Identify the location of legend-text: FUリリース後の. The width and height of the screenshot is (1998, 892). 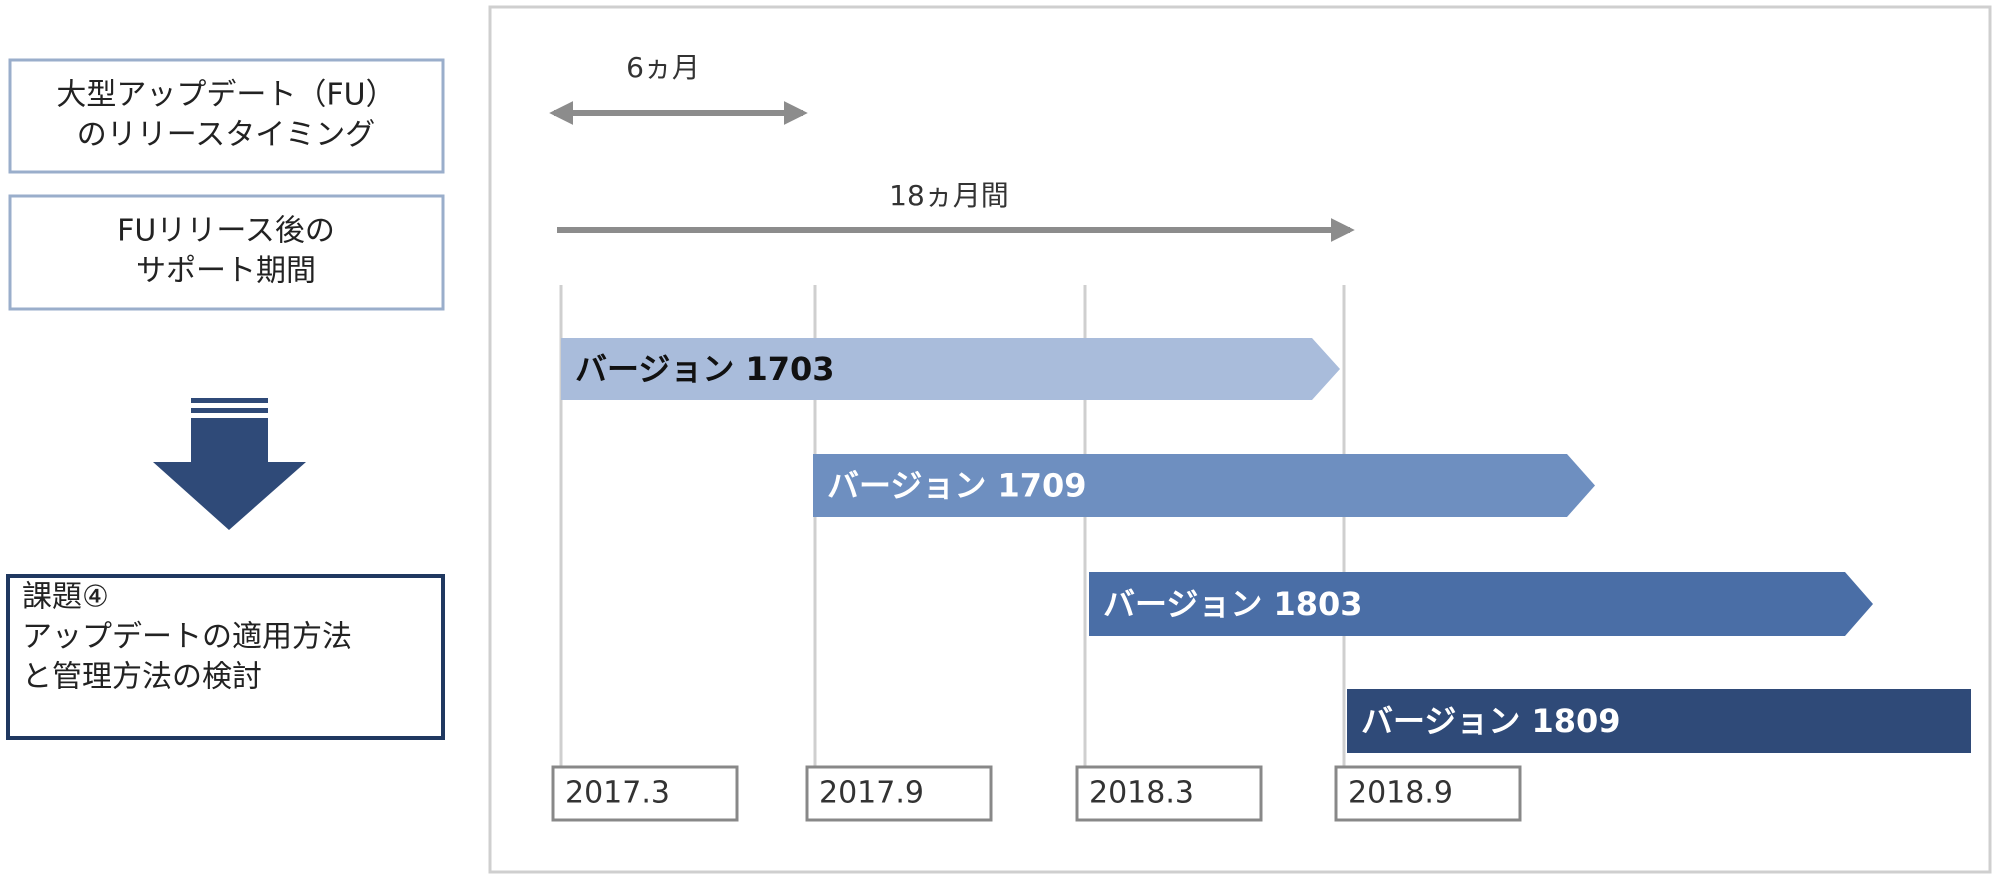
(226, 231).